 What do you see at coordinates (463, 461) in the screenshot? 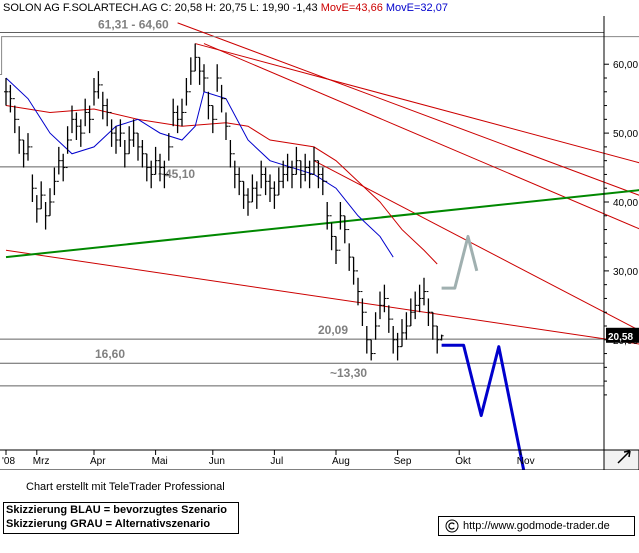
I see `x-tick-label: Okt` at bounding box center [463, 461].